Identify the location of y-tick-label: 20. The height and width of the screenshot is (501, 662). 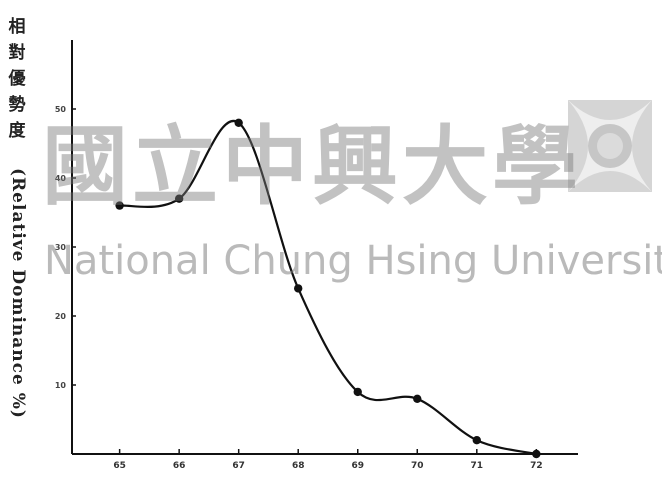
(61, 316).